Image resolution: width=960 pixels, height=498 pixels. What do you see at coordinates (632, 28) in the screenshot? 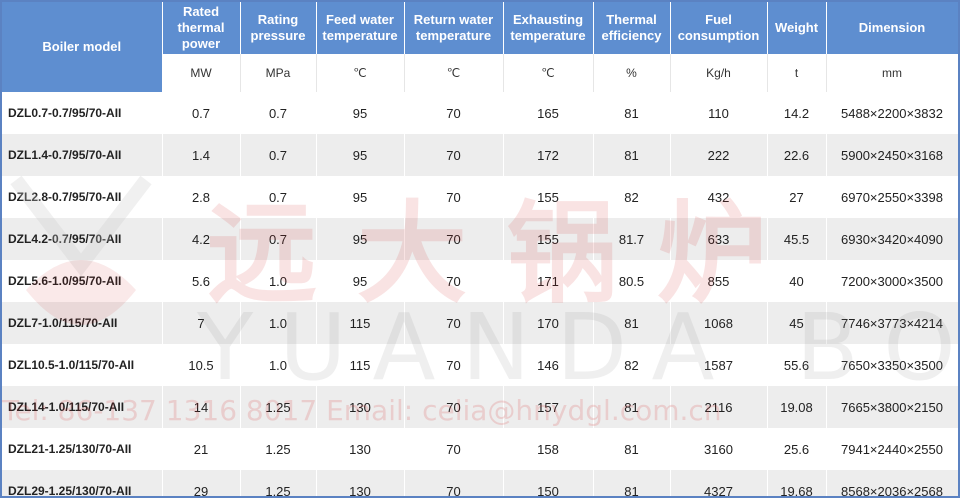
I see `header-thermal-efficiency: Thermal efficiency` at bounding box center [632, 28].